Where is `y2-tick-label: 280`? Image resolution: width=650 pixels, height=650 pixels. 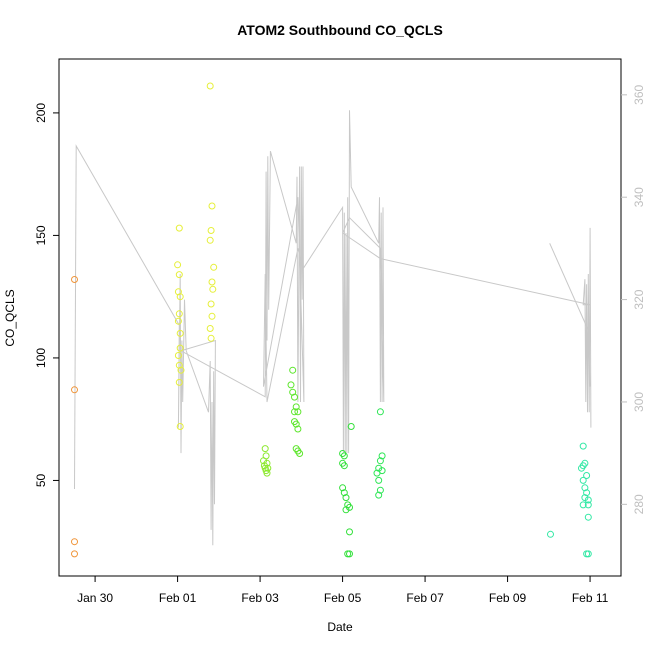 y2-tick-label: 280 is located at coordinates (639, 504).